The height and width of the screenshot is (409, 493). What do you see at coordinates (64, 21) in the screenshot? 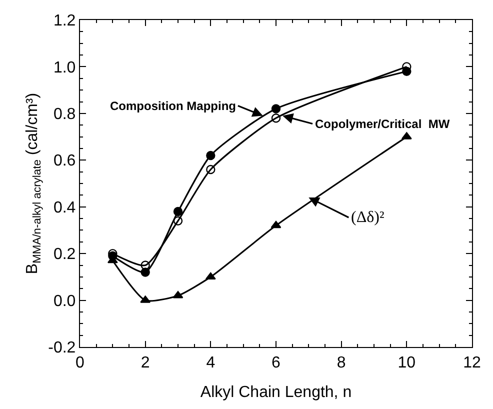
I see `y-tick-label: 1.2` at bounding box center [64, 21].